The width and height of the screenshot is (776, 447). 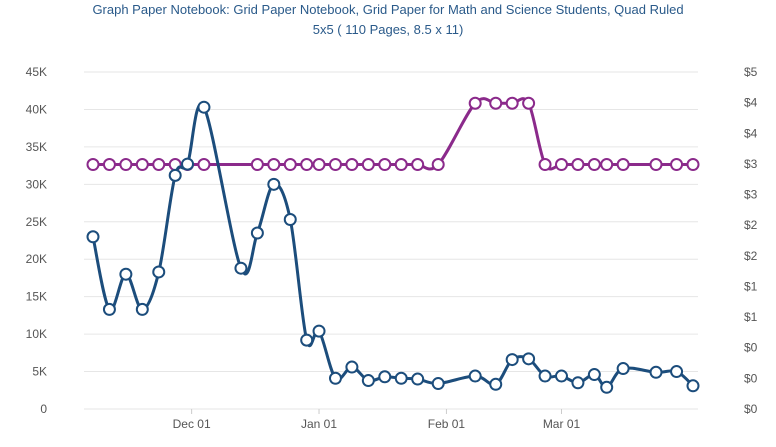 I want to click on y-left-tick-label: 5K, so click(x=39, y=372).